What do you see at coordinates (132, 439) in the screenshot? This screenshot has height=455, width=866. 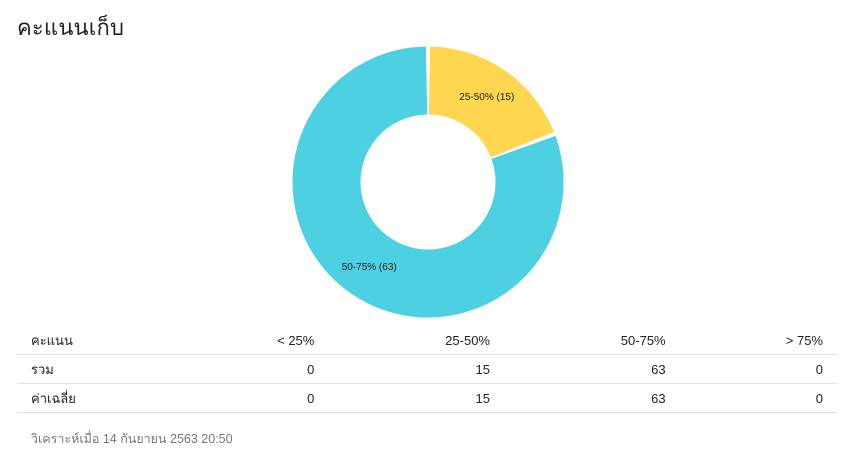 I see `analysis-timestamp: วิเคราะห์เมื่อ 14 กันยายน 2563 20:50` at bounding box center [132, 439].